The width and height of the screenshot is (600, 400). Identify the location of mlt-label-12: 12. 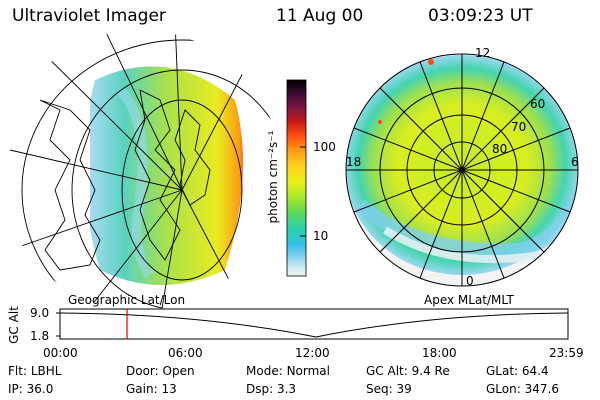
(483, 53).